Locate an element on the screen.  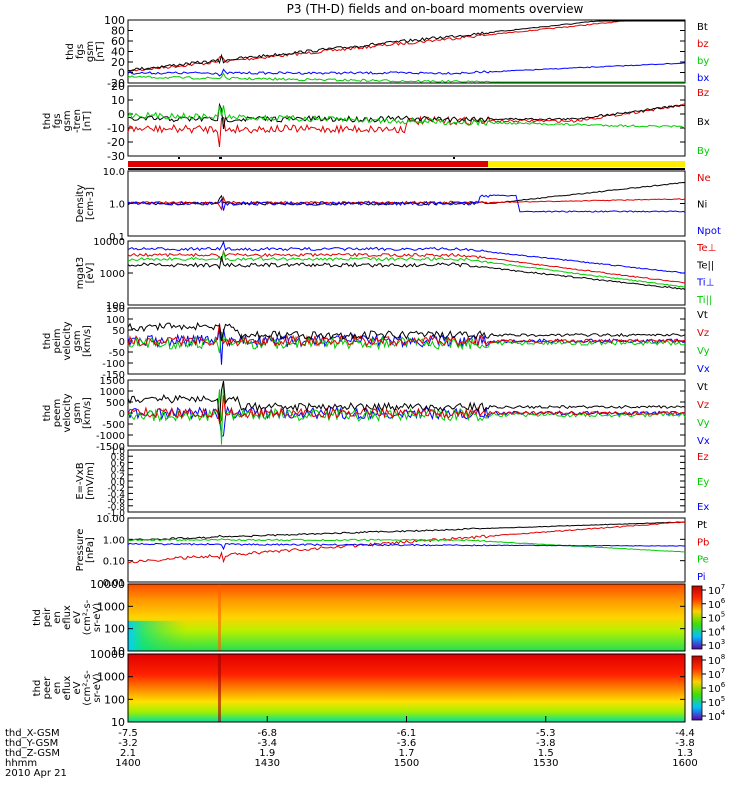
y-axis-label: thd peim velocity gsm [km/s] is located at coordinates (67, 340).